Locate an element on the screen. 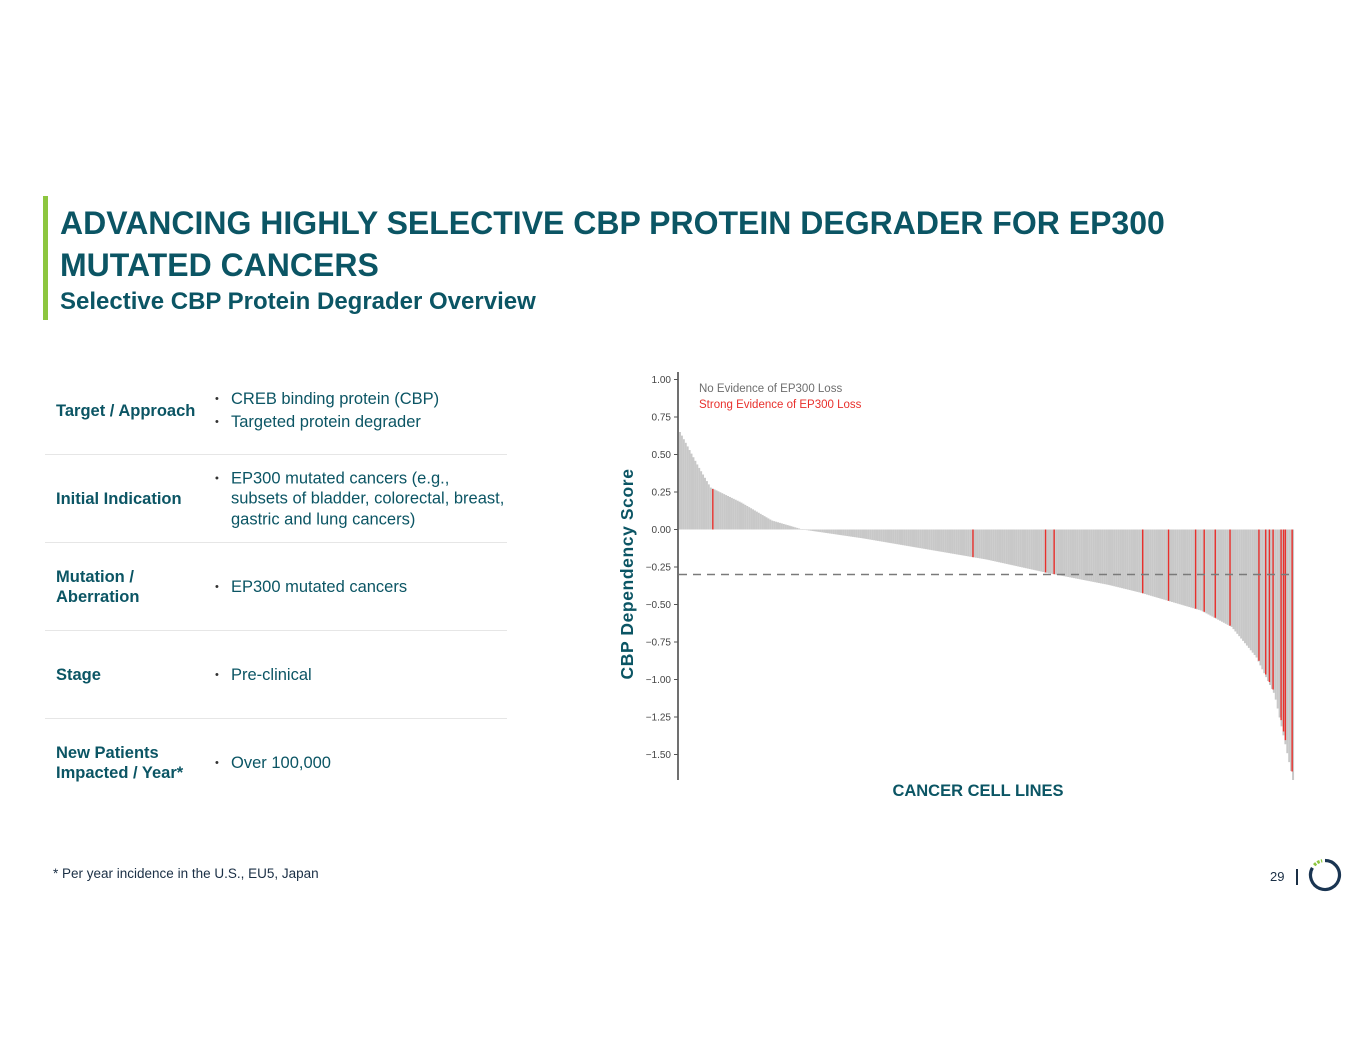 Image resolution: width=1365 pixels, height=1055 pixels. y-tick-label: 0.00 is located at coordinates (662, 530).